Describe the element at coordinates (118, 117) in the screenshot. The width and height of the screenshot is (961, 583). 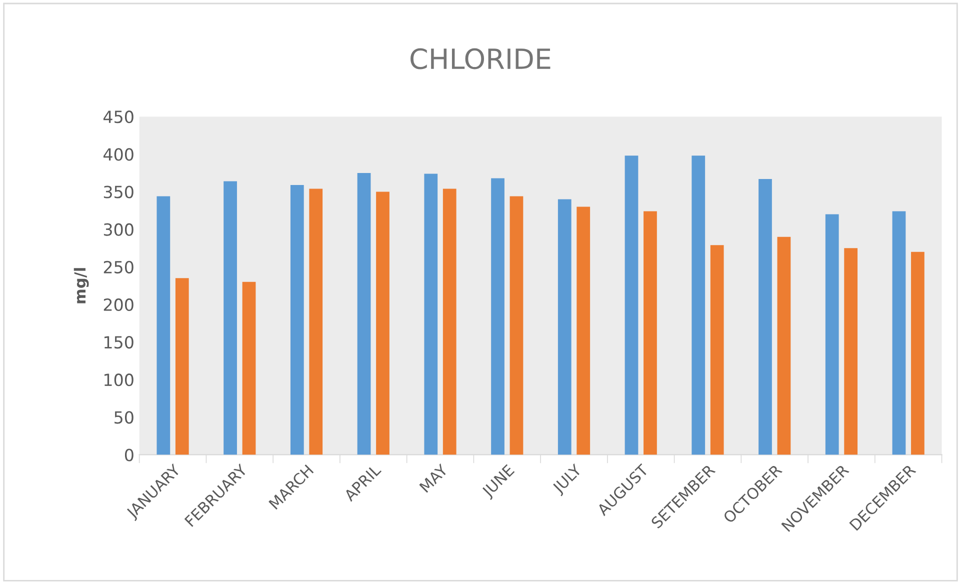
I see `y-tick-label: 450` at that location.